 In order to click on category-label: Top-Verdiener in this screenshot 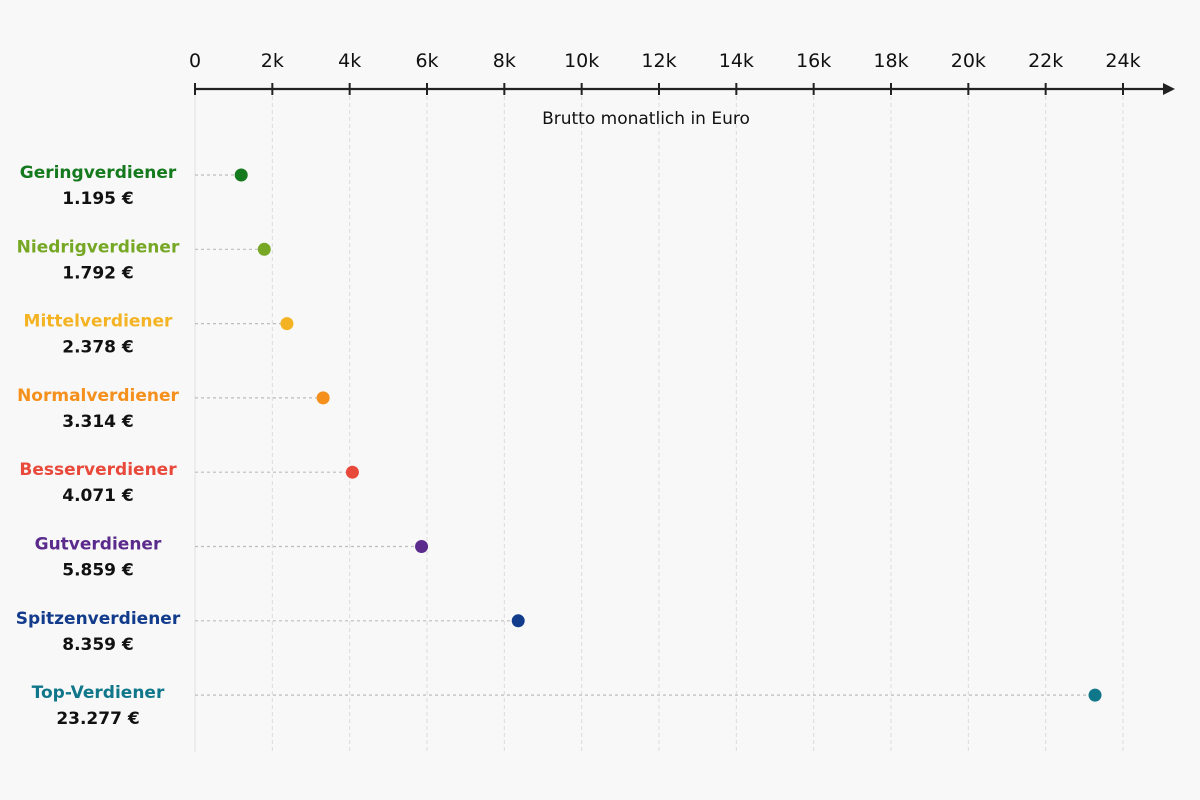, I will do `click(98, 693)`.